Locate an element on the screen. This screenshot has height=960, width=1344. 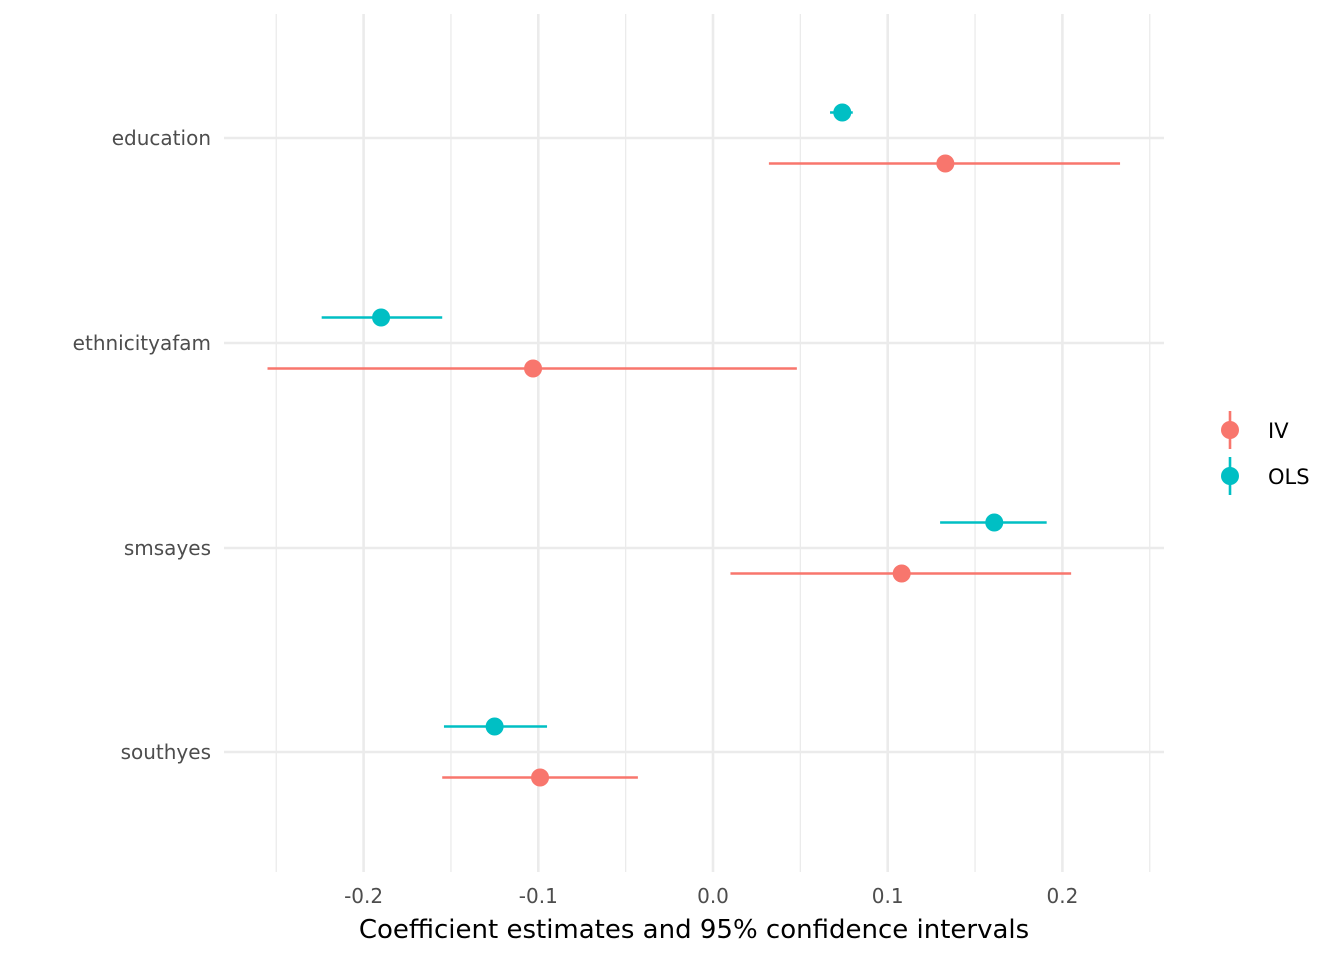
y-tick-label-ethnicityafam: ethnicityafam is located at coordinates (142, 343).